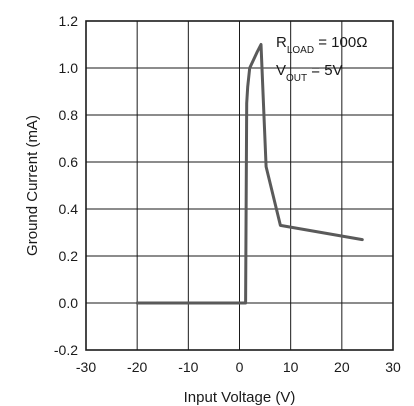  I want to click on x-tick-labels: -30 -20 -10 0 10 20 30, so click(238, 367).